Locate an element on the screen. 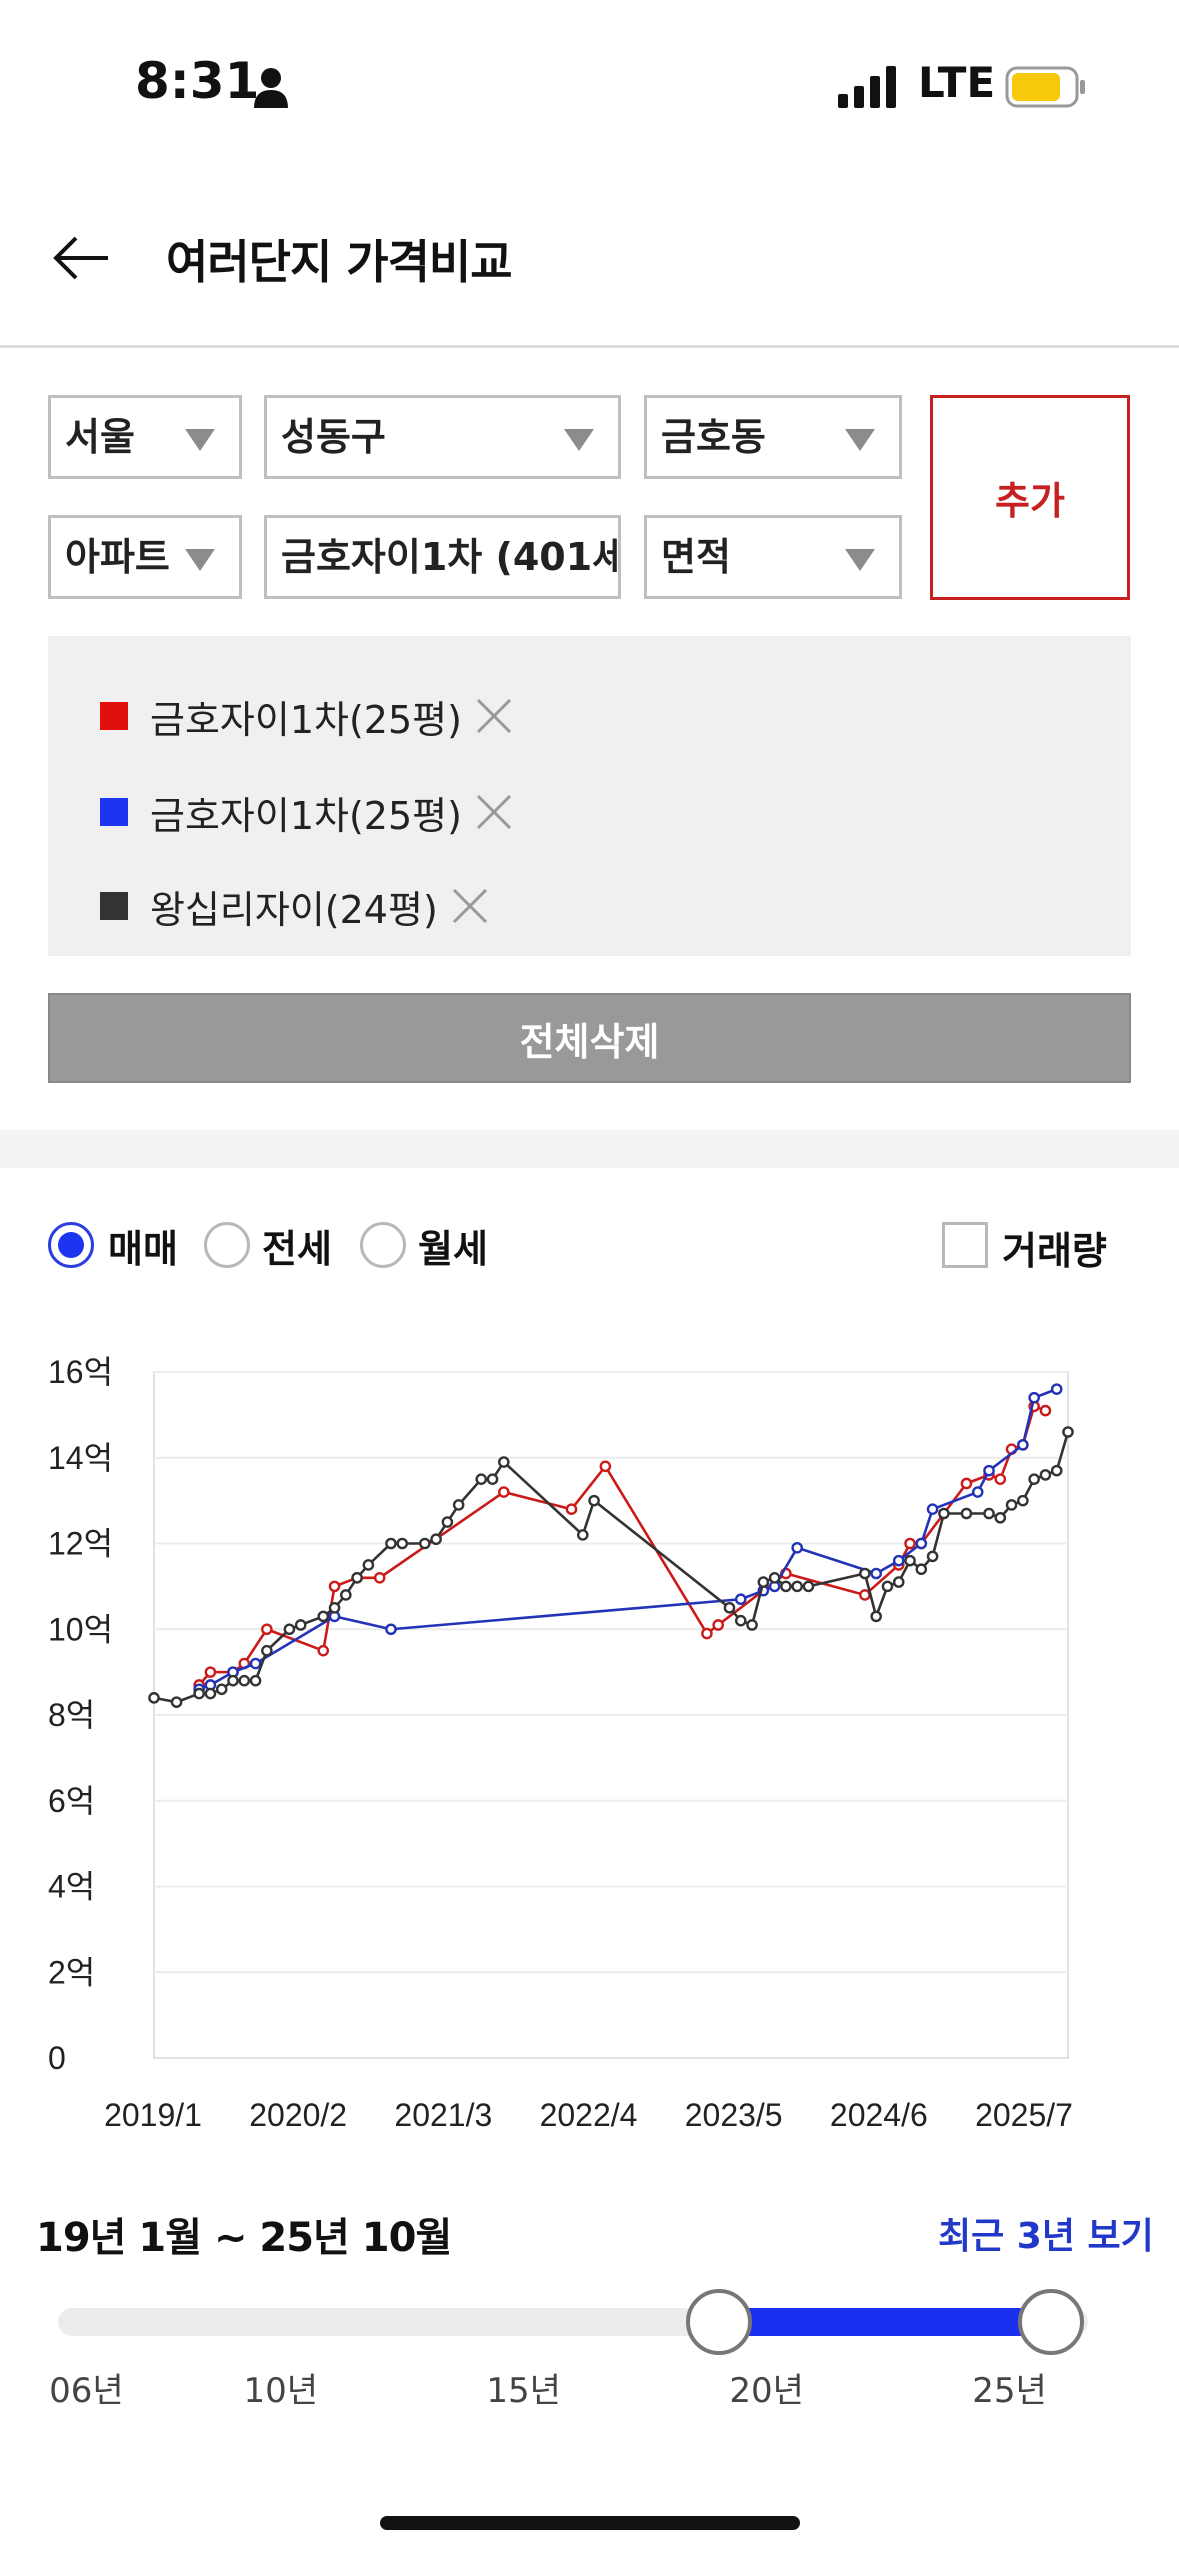  color-swatch is located at coordinates (114, 906).